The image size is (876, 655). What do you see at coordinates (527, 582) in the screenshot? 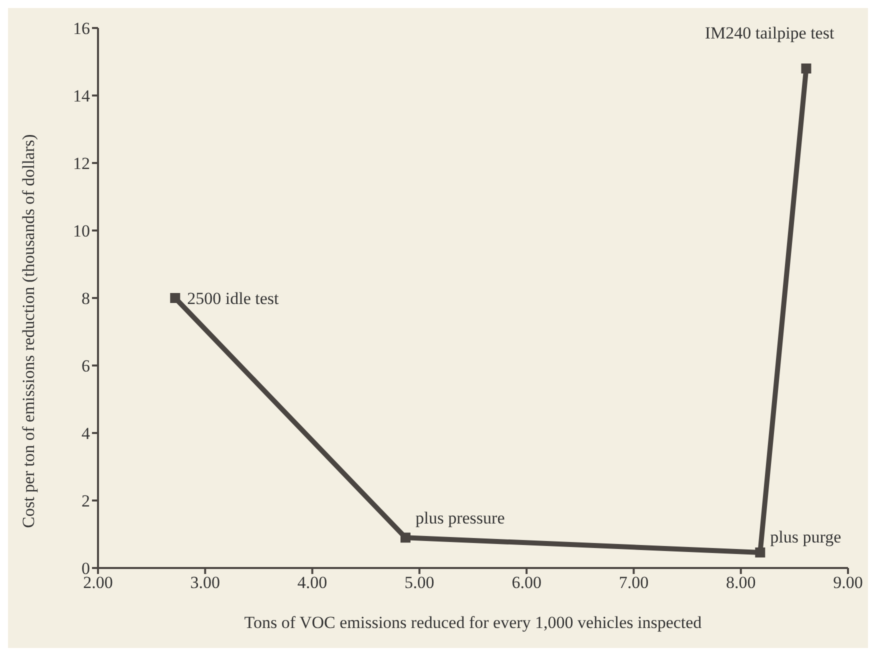
I see `x-tick-label: 6.00` at bounding box center [527, 582].